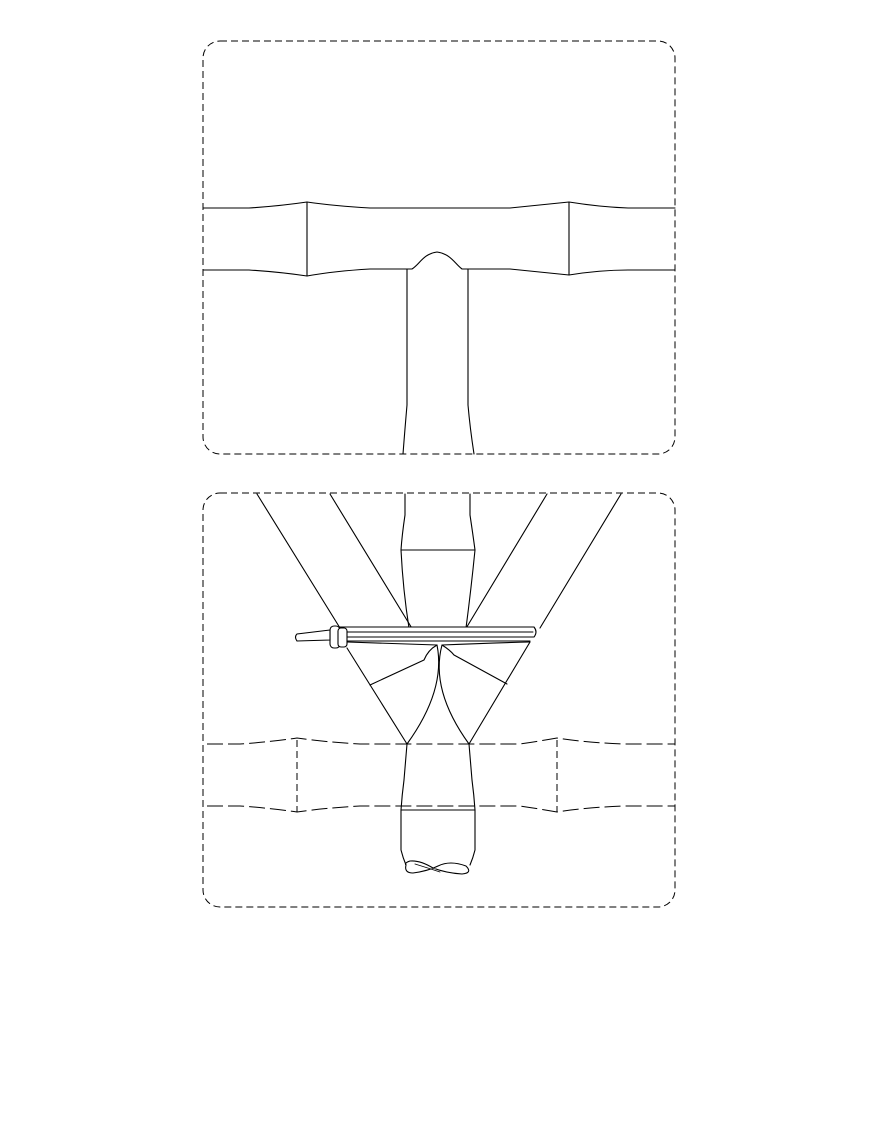 This screenshot has width=885, height=1141. Describe the element at coordinates (470, 561) in the screenshot. I see `upper-branch-right-edge` at that location.